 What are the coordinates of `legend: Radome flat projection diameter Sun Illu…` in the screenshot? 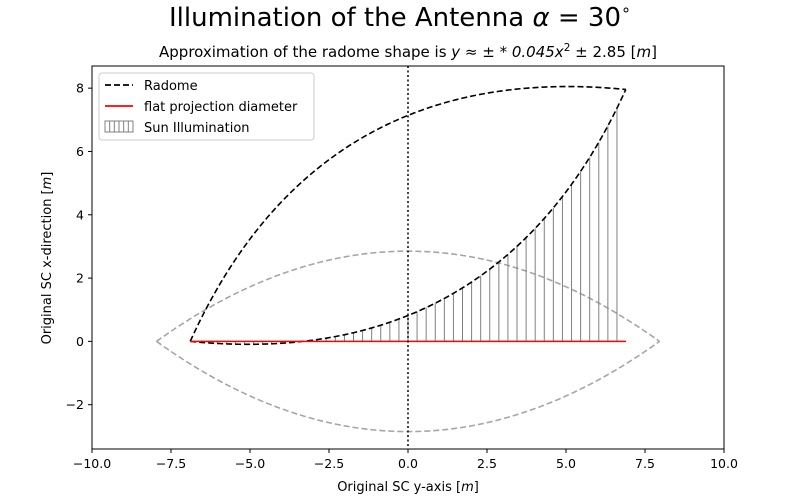 It's located at (206, 106).